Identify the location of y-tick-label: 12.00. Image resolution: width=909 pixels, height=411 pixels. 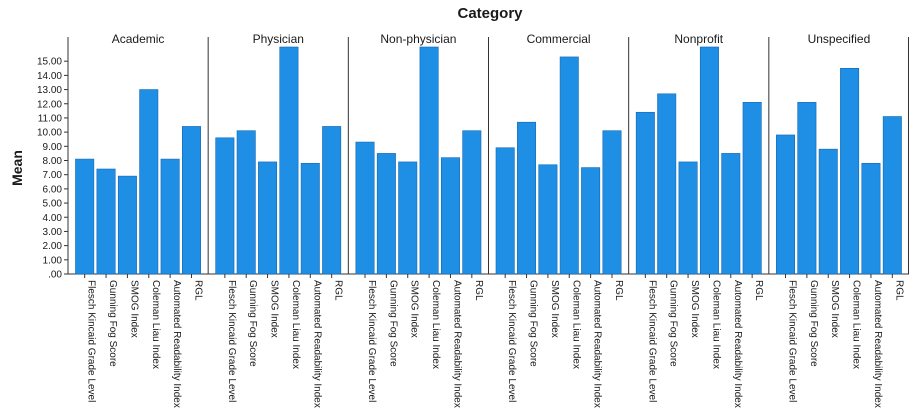
(49, 104).